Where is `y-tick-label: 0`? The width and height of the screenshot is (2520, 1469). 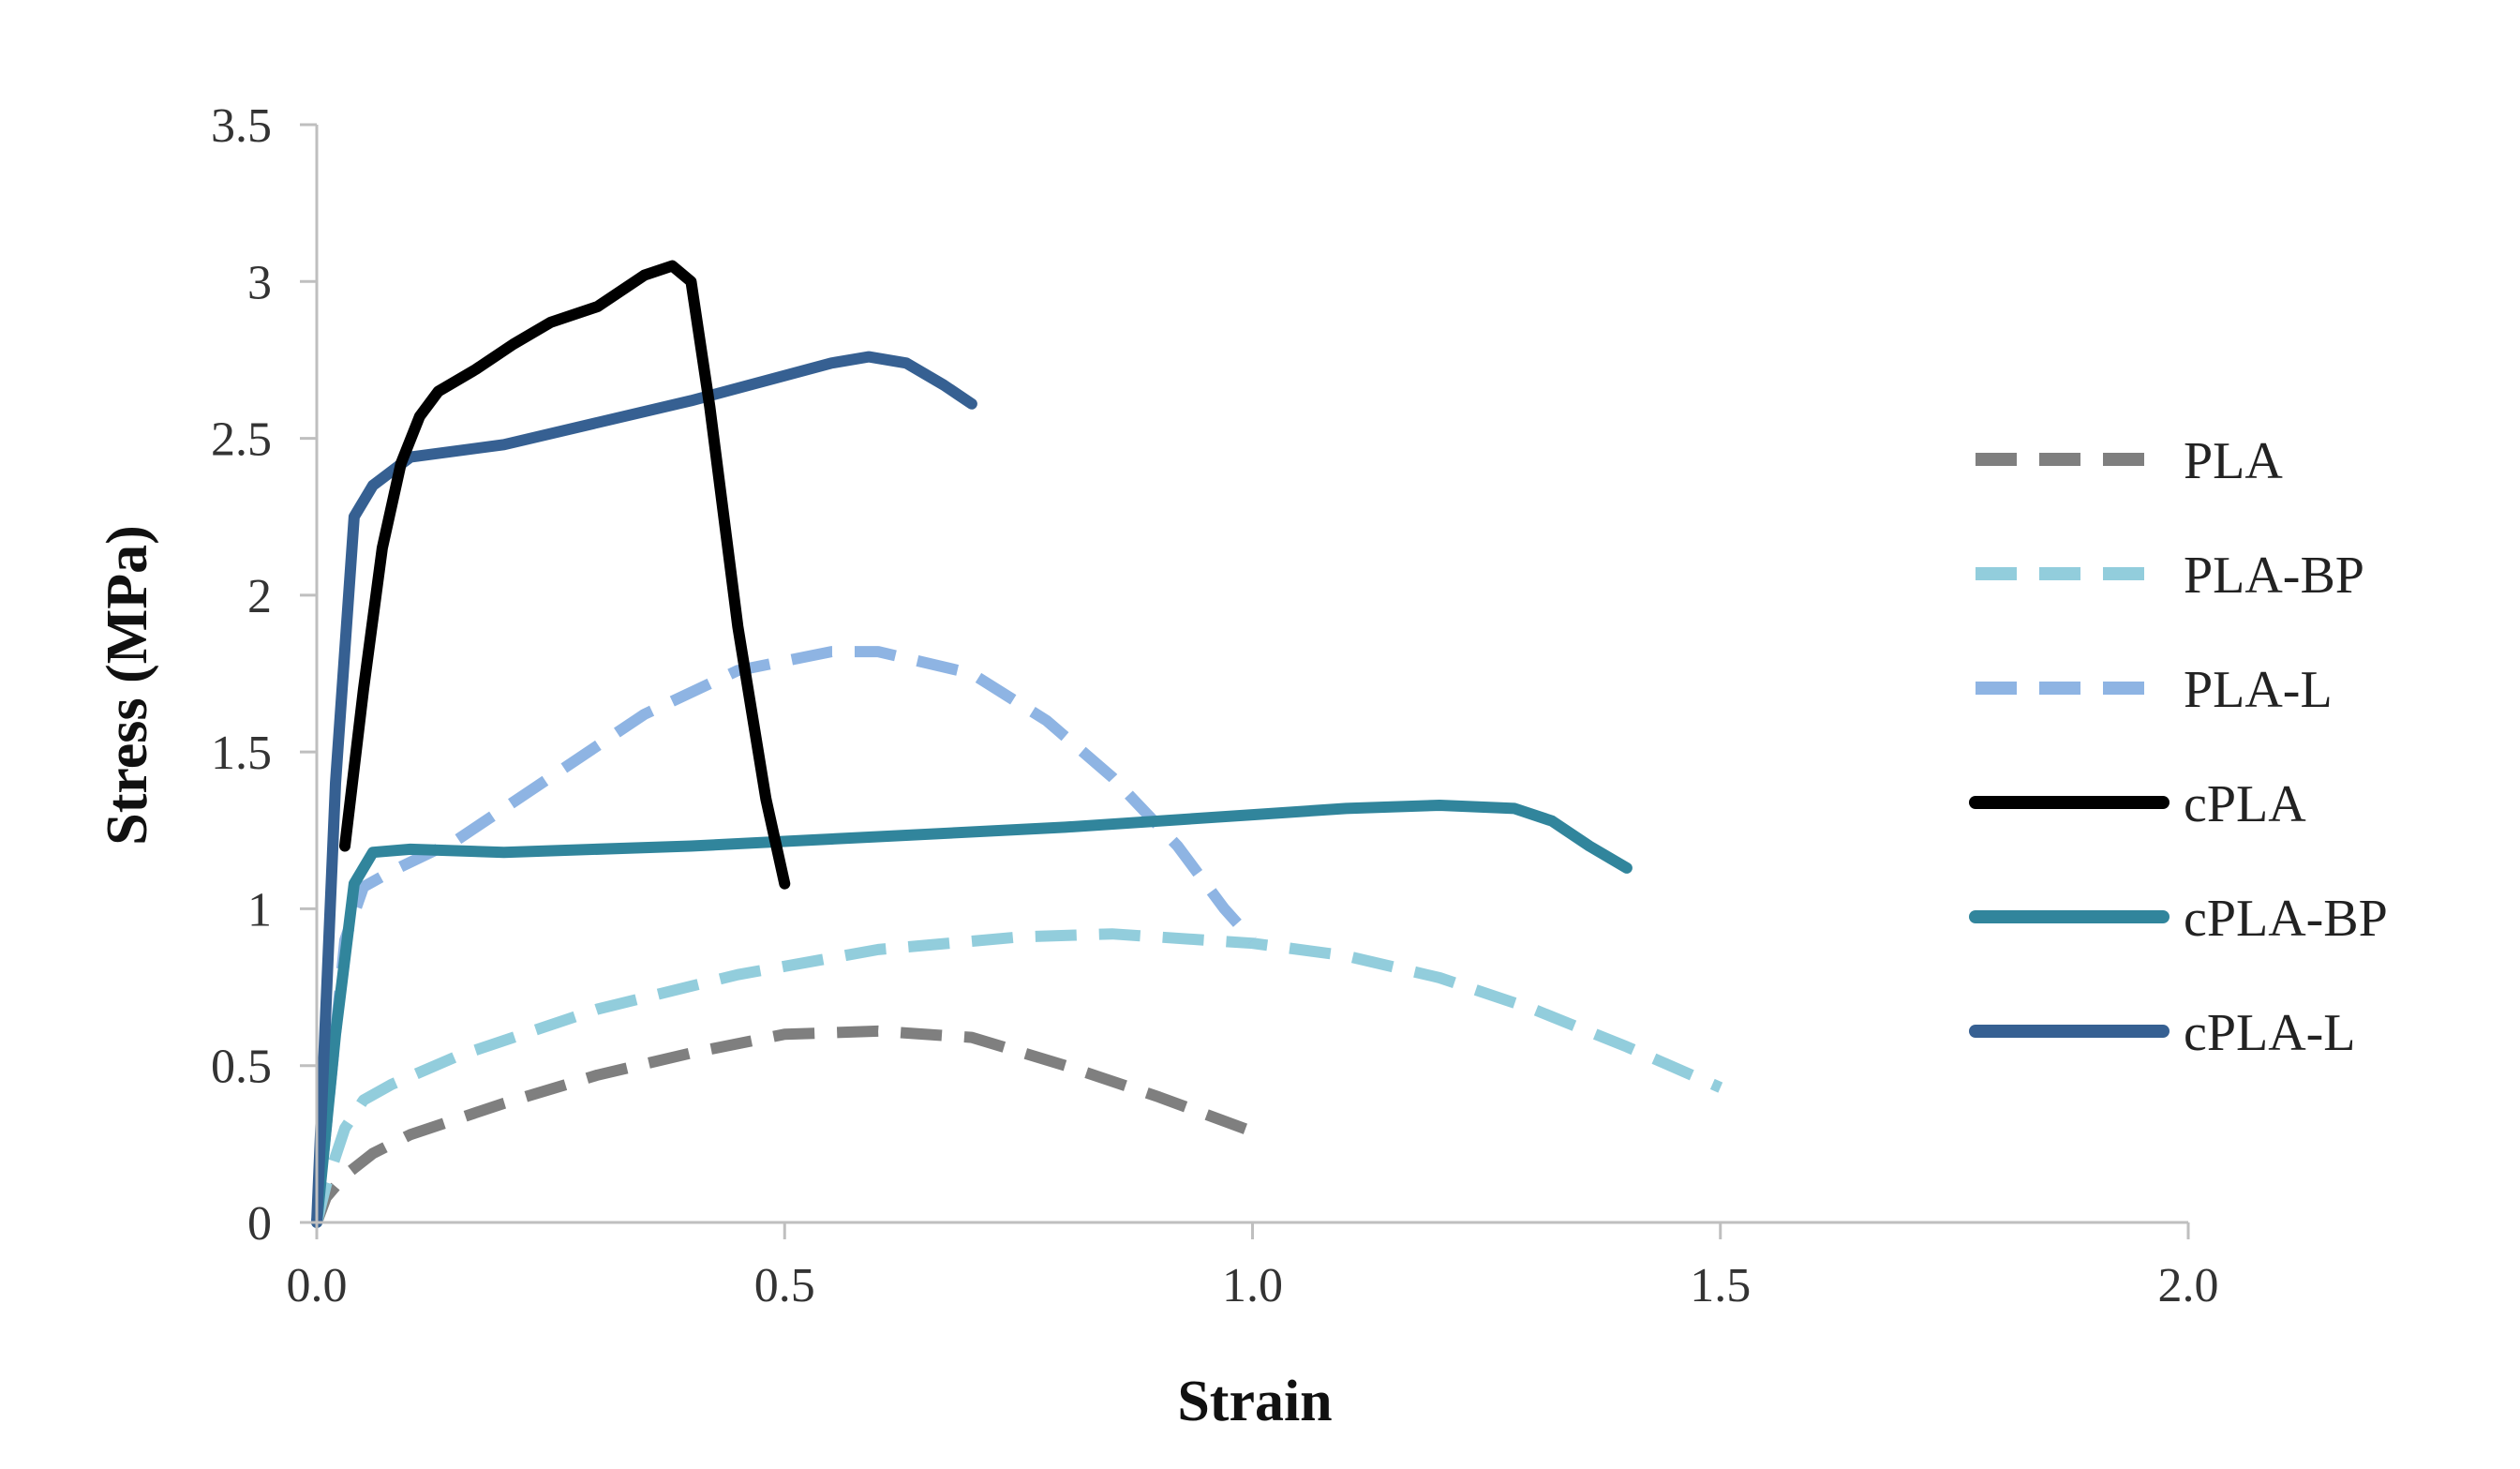
y-tick-label: 0 is located at coordinates (259, 1224).